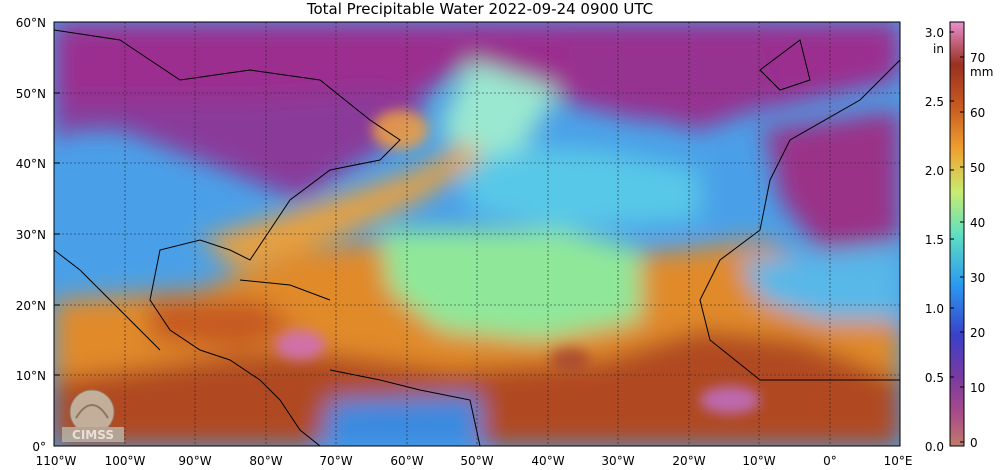 The image size is (1000, 470). I want to click on unit-in-label: in, so click(938, 49).